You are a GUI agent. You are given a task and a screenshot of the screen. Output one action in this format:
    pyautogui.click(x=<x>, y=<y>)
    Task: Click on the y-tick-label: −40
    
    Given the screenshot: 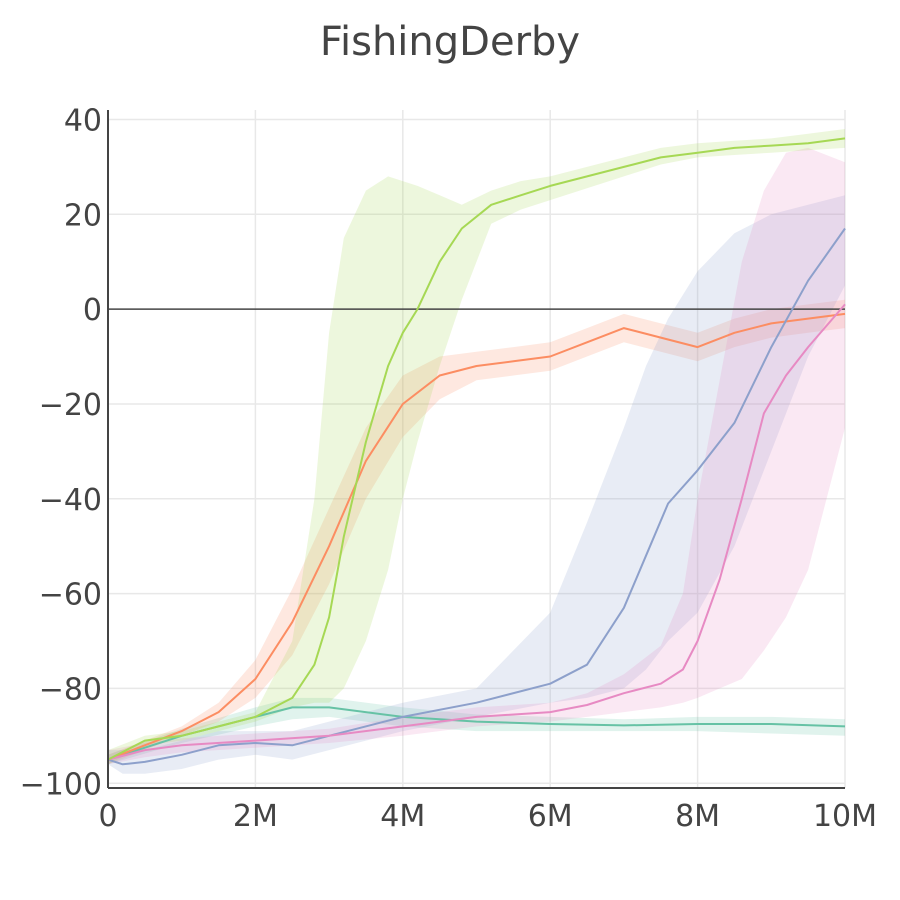 What is the action you would take?
    pyautogui.click(x=70, y=500)
    